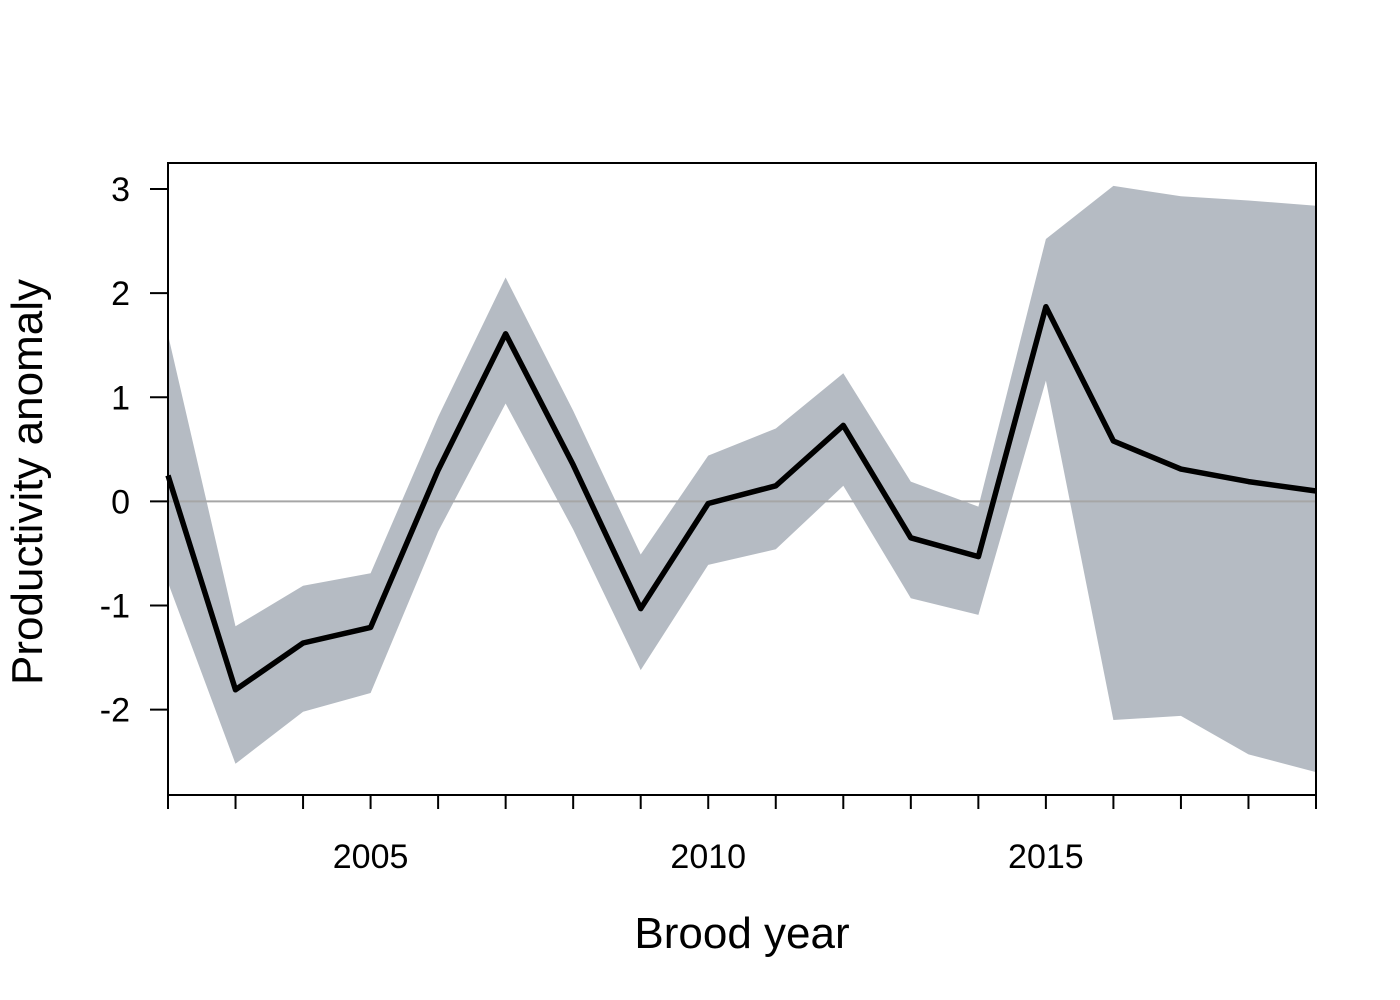 This screenshot has width=1400, height=1000. Describe the element at coordinates (741, 933) in the screenshot. I see `x-axis-title: Brood year` at that location.